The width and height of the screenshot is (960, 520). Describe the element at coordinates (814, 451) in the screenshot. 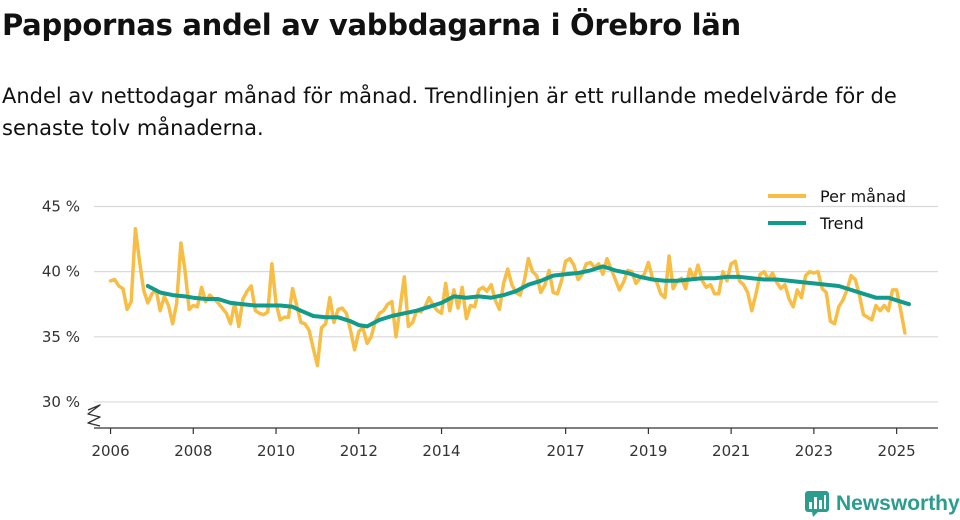

I see `x-tick-label-2023: 2023` at that location.